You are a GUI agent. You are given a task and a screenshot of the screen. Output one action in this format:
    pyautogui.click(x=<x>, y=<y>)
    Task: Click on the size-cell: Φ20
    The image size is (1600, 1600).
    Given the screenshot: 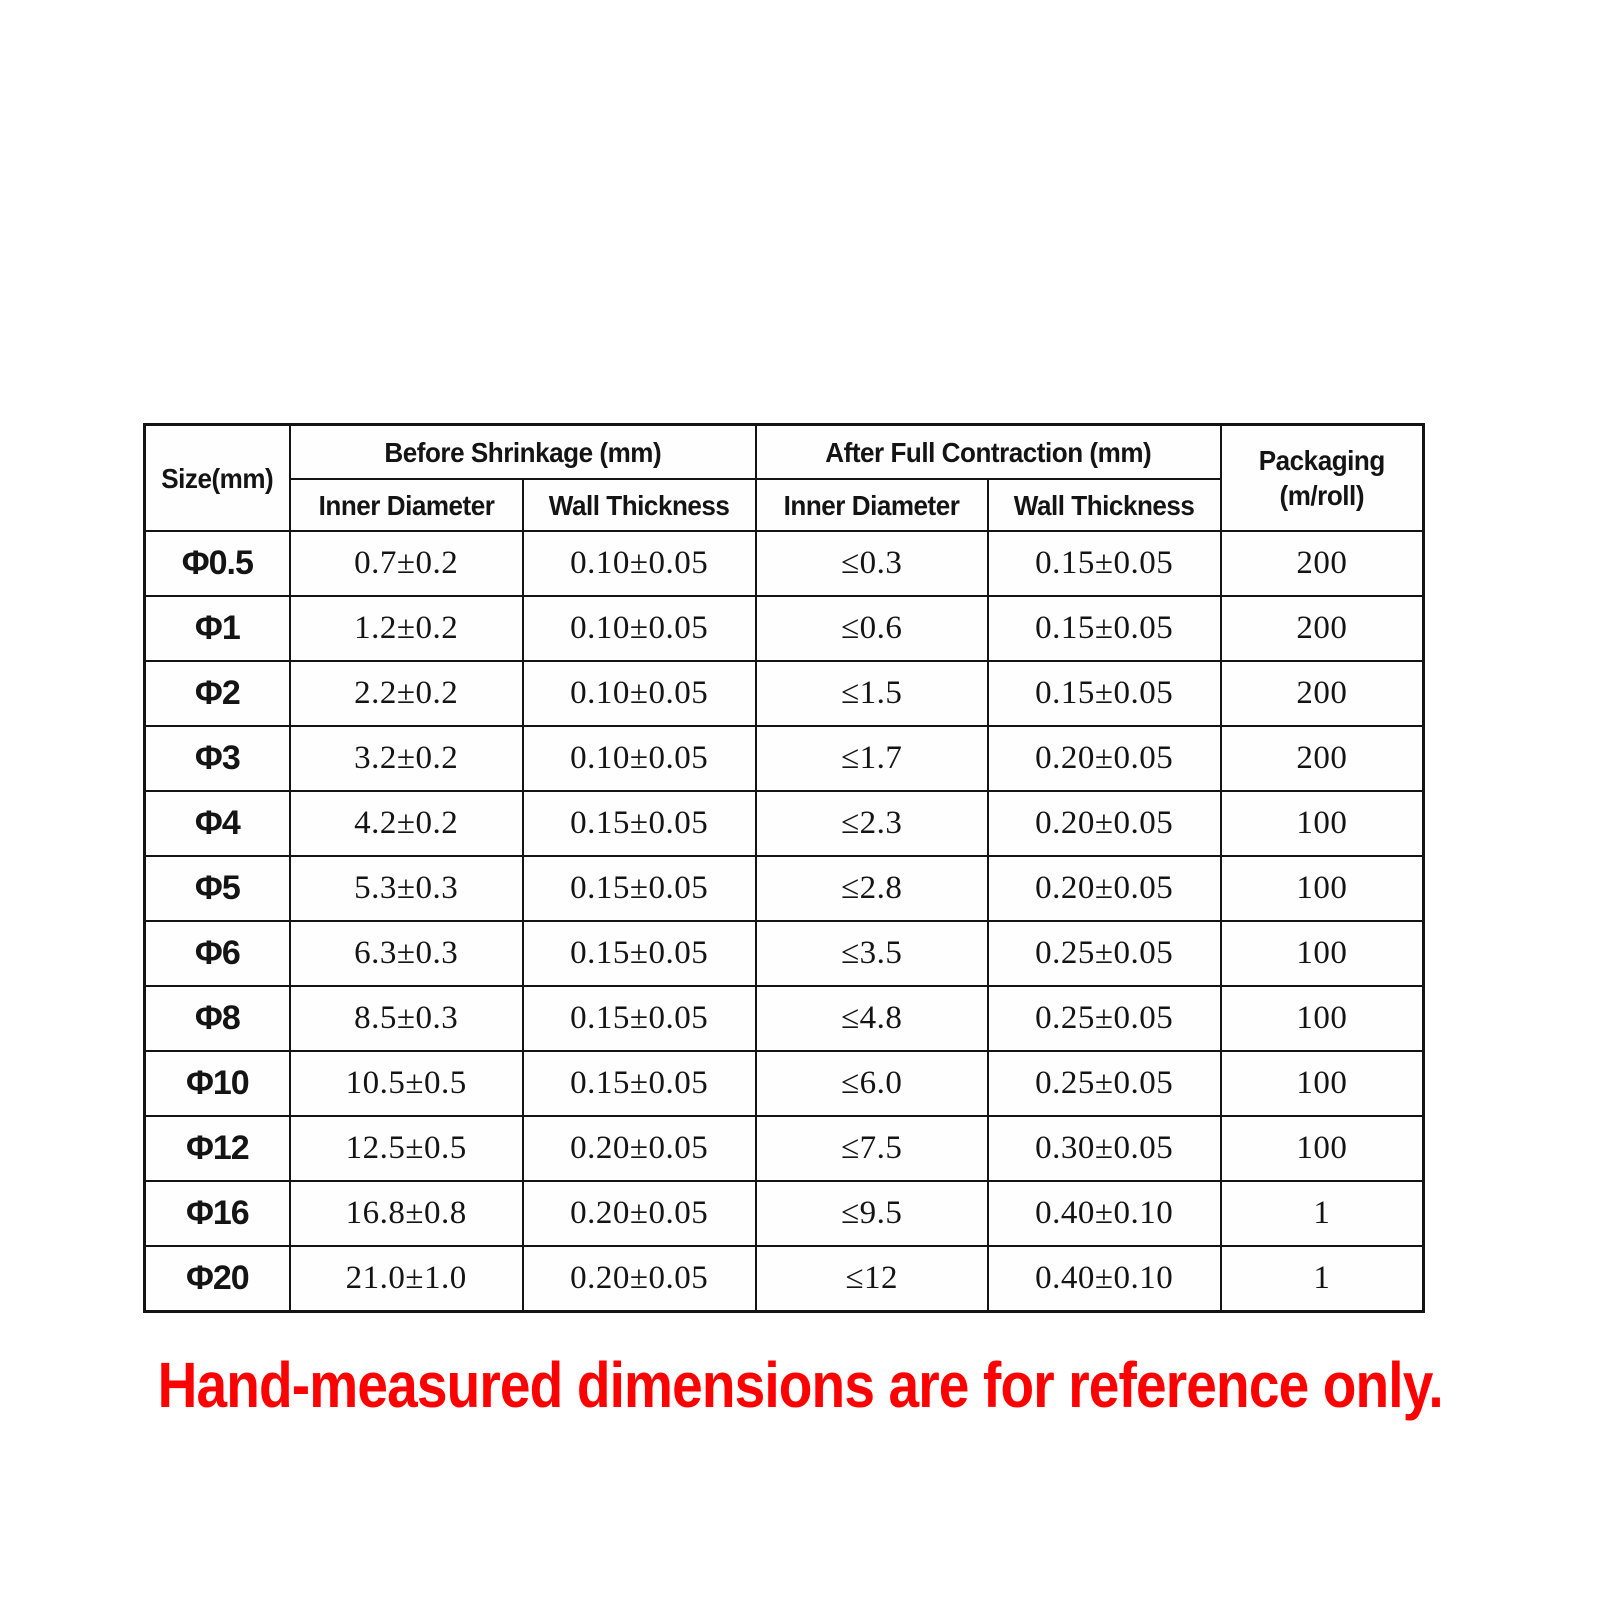 What is the action you would take?
    pyautogui.click(x=217, y=1279)
    